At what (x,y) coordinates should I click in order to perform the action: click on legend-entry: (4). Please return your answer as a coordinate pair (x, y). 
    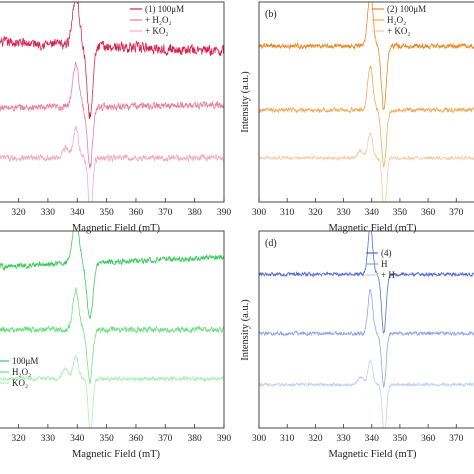
    Looking at the image, I should click on (386, 253).